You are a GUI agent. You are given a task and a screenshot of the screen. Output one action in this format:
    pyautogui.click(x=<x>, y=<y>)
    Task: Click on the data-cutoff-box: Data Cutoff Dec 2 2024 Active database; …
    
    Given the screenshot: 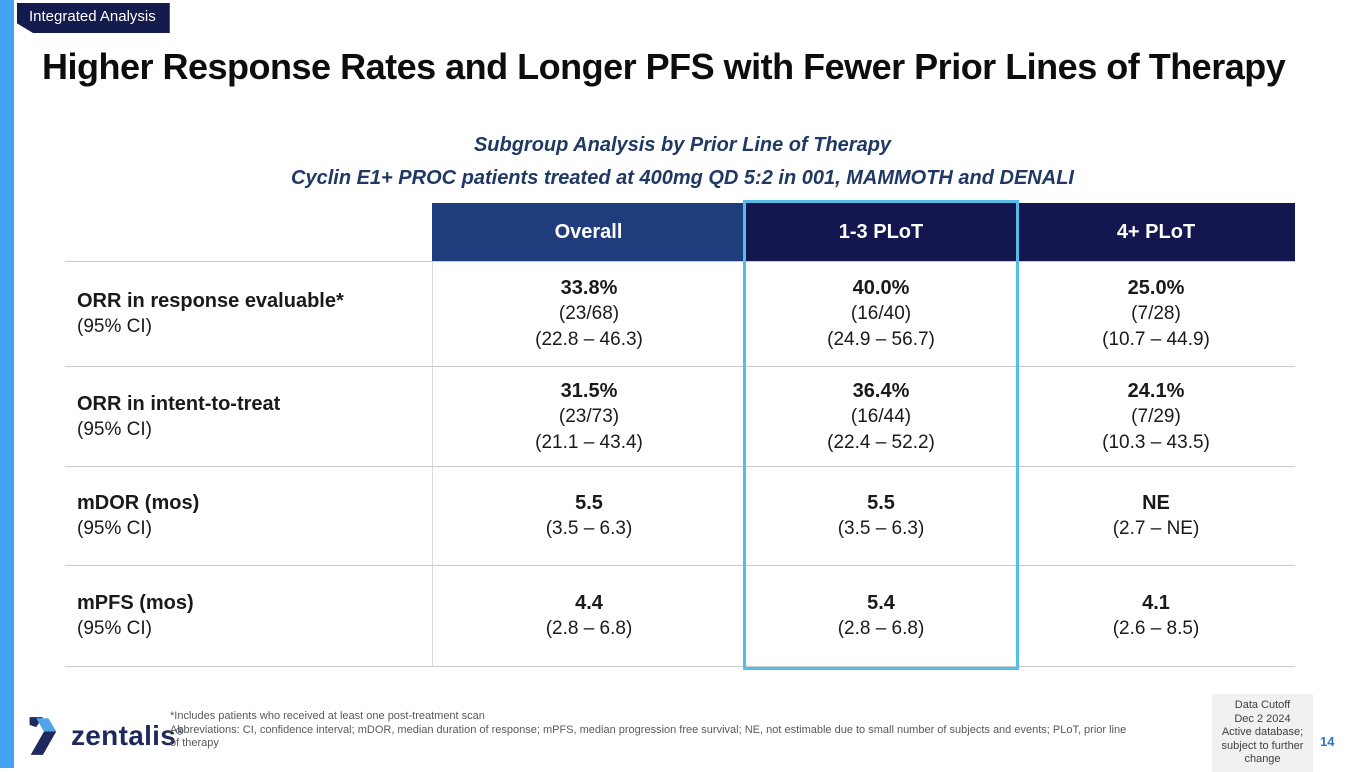 What is the action you would take?
    pyautogui.click(x=1262, y=733)
    